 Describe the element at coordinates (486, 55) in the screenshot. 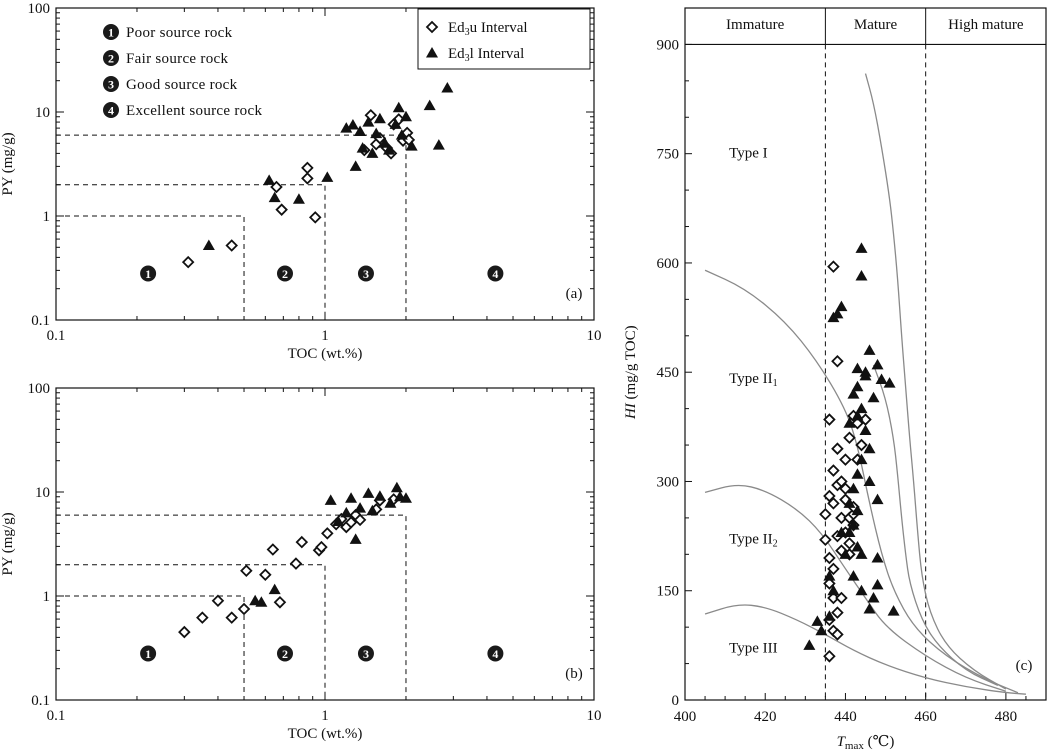

I see `panel-a-legend-label: Ed3l Interval` at that location.